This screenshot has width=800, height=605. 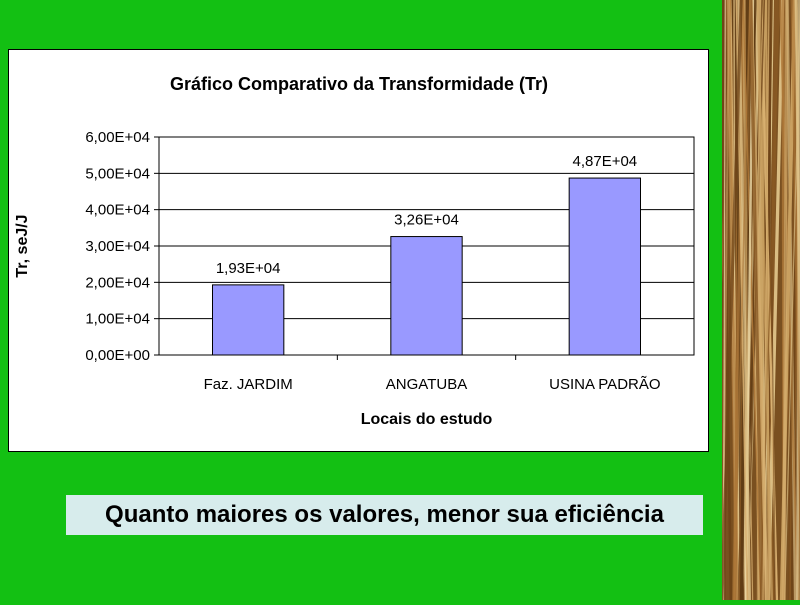 What do you see at coordinates (117, 173) in the screenshot?
I see `y-tick-label: 5,00E+04` at bounding box center [117, 173].